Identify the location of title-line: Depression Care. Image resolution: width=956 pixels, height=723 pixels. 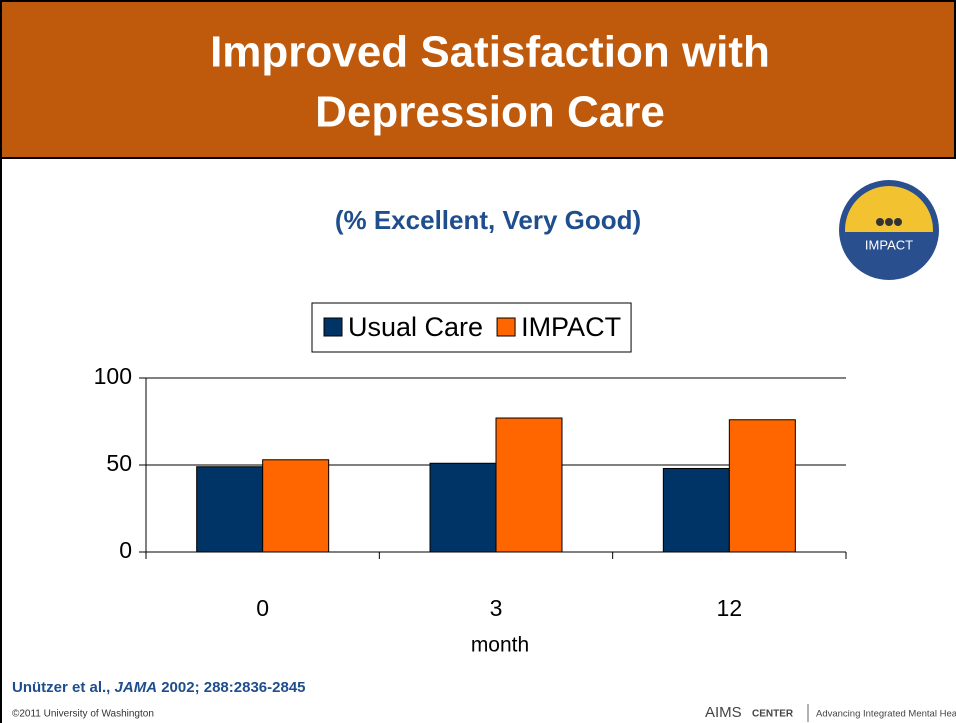
(490, 112).